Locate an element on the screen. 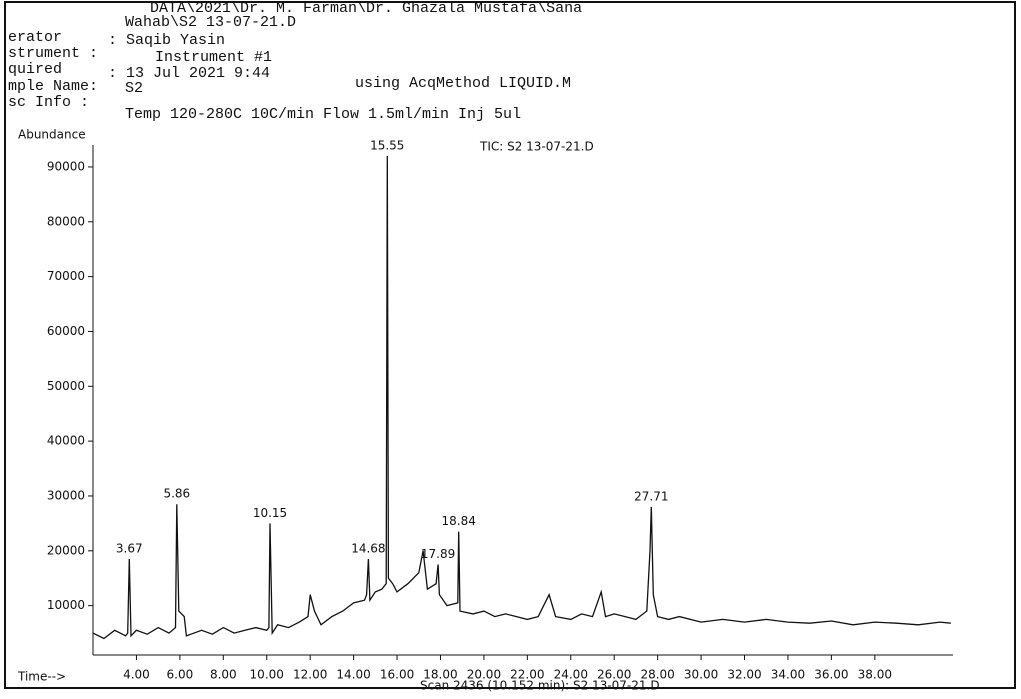 This screenshot has width=1021, height=699. peak-label: 10.15 is located at coordinates (270, 513).